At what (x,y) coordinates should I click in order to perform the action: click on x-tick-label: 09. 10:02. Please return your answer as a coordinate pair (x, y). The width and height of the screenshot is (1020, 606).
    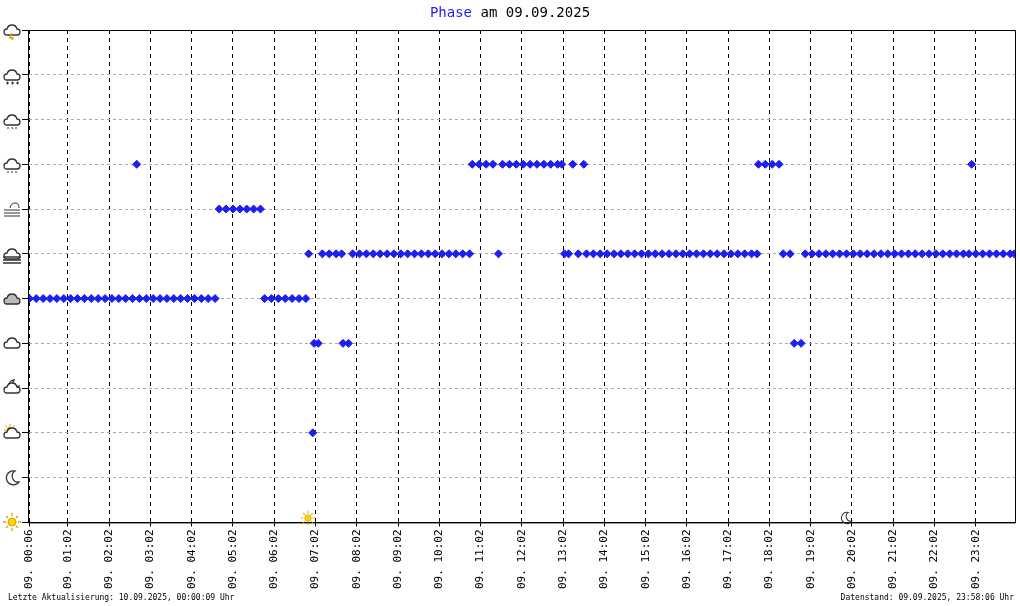
    Looking at the image, I should click on (439, 559).